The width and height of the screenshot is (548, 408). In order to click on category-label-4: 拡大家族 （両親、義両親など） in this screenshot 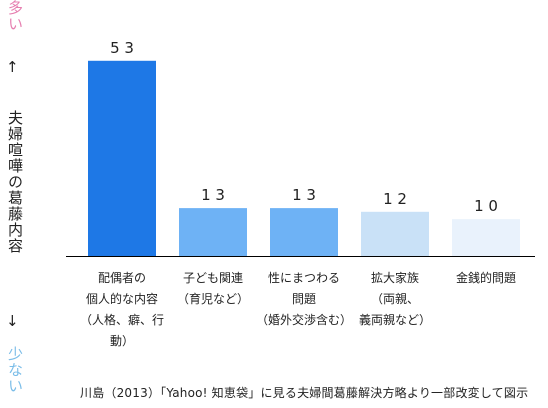, I will do `click(395, 299)`.